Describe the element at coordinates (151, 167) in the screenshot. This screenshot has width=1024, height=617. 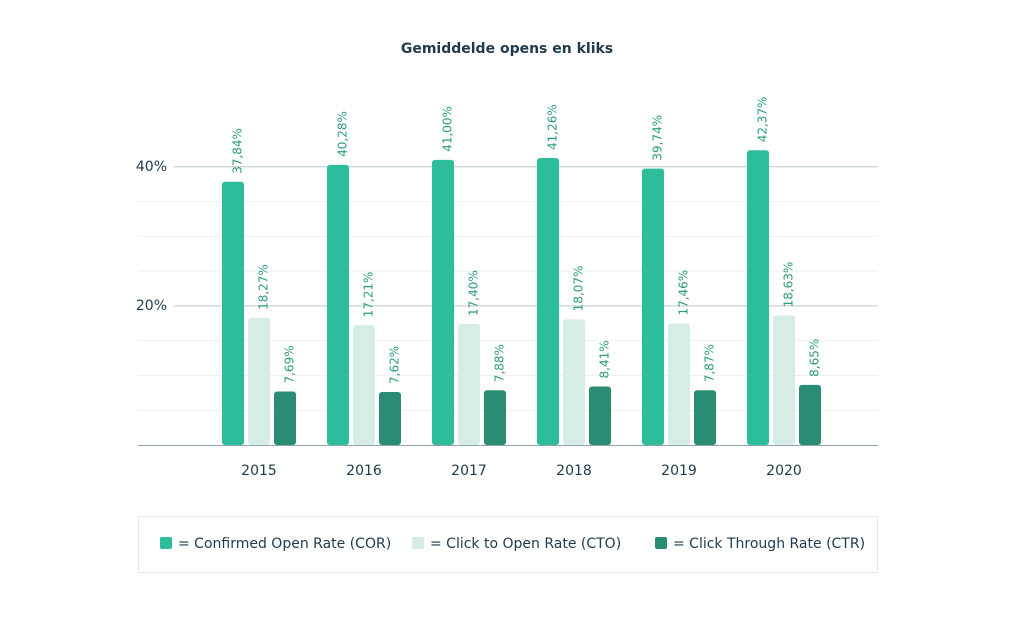
I see `y-tick-label: 40%` at that location.